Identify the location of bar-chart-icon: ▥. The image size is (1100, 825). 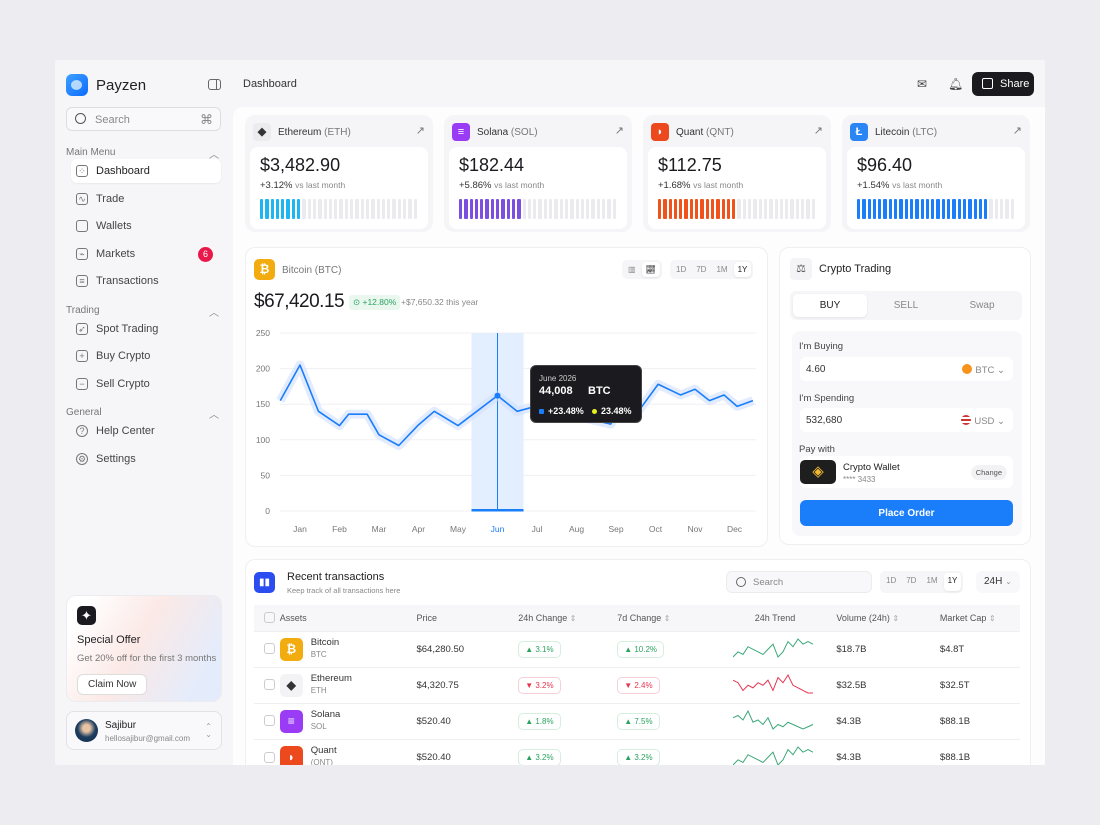
(632, 269).